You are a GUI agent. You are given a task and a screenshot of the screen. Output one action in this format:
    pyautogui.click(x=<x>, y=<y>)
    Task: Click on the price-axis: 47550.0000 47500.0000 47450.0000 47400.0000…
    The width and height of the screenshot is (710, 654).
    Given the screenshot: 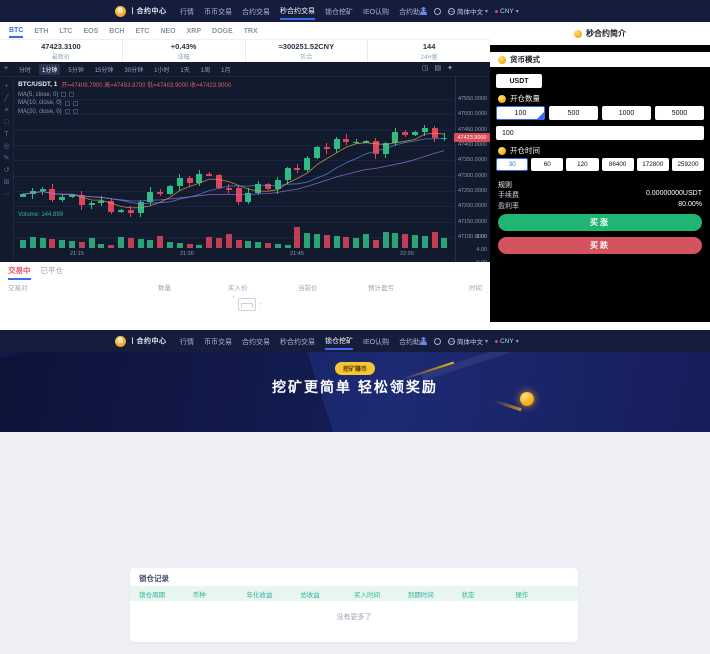 What is the action you would take?
    pyautogui.click(x=472, y=169)
    